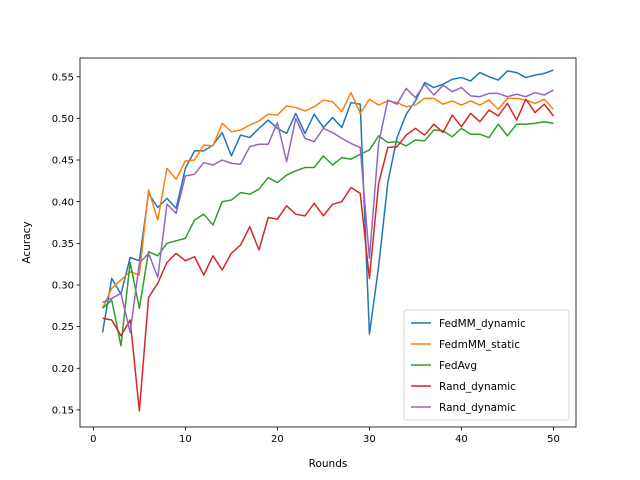  Describe the element at coordinates (63, 202) in the screenshot. I see `y-tick-label: 0.40` at that location.